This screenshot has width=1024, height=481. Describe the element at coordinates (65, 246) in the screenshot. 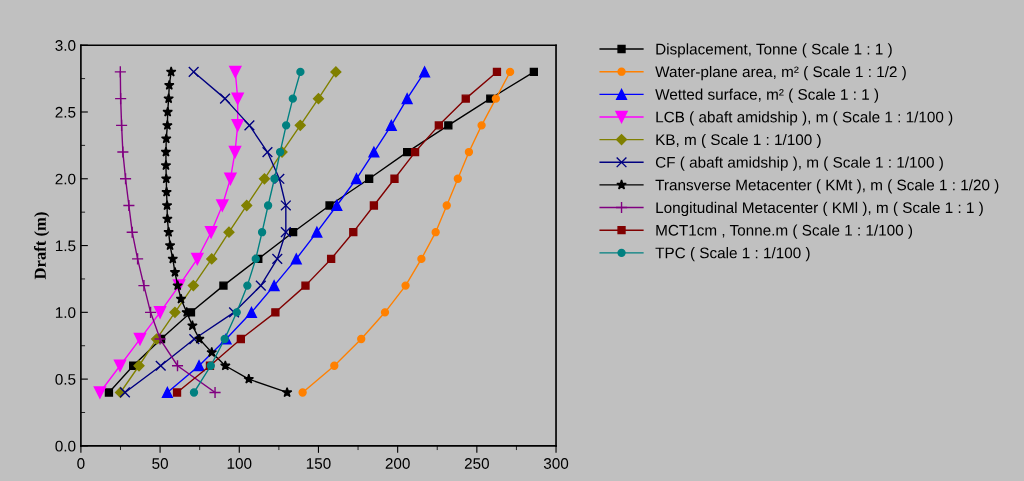

I see `y-tick-label: 1.5` at that location.